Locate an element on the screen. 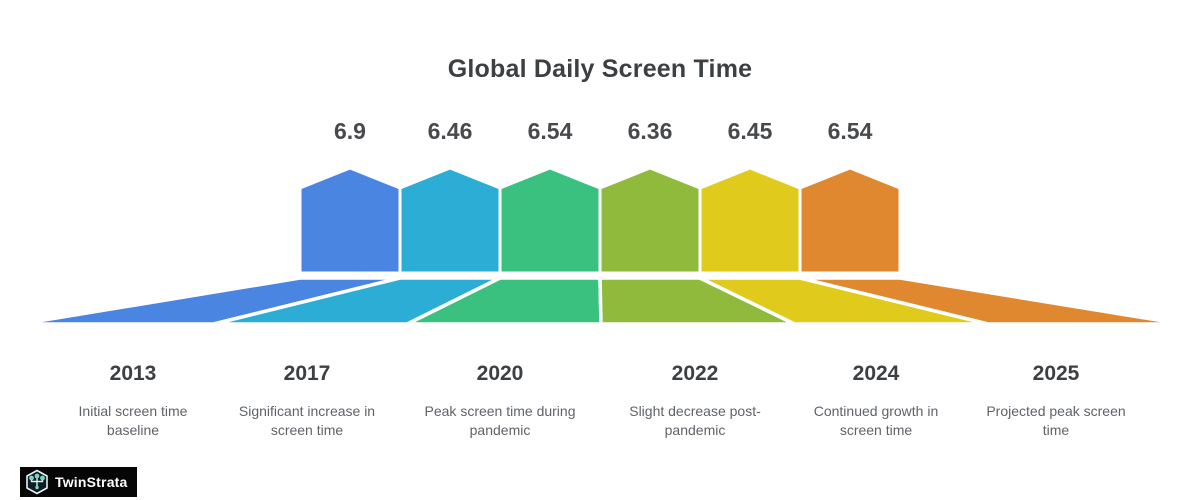 This screenshot has height=500, width=1200. pentagon-marker-2017 is located at coordinates (450, 220).